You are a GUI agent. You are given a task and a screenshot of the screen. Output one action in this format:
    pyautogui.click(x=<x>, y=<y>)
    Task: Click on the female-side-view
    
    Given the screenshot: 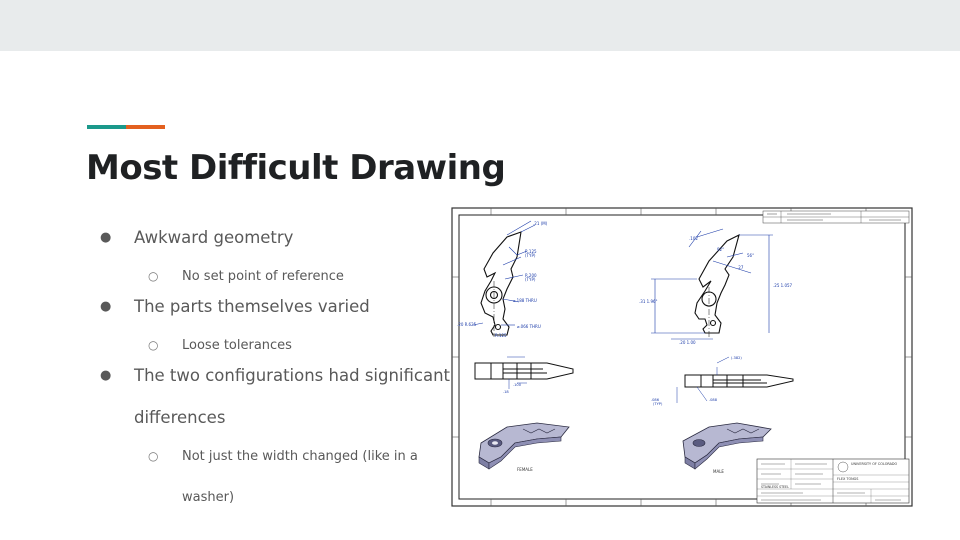 What is the action you would take?
    pyautogui.click(x=524, y=371)
    